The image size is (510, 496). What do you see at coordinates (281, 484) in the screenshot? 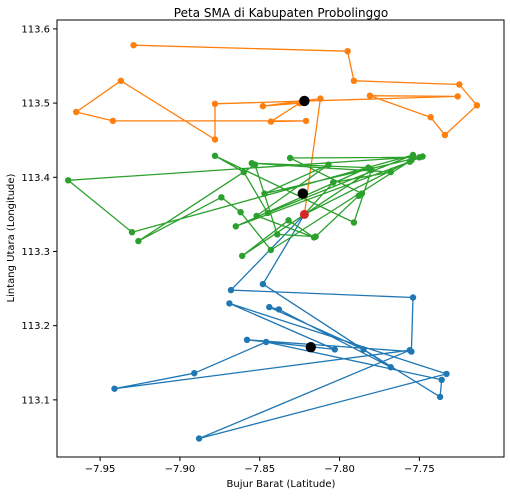
I see `x-axis-label: Bujur Barat (Latitude)` at bounding box center [281, 484].